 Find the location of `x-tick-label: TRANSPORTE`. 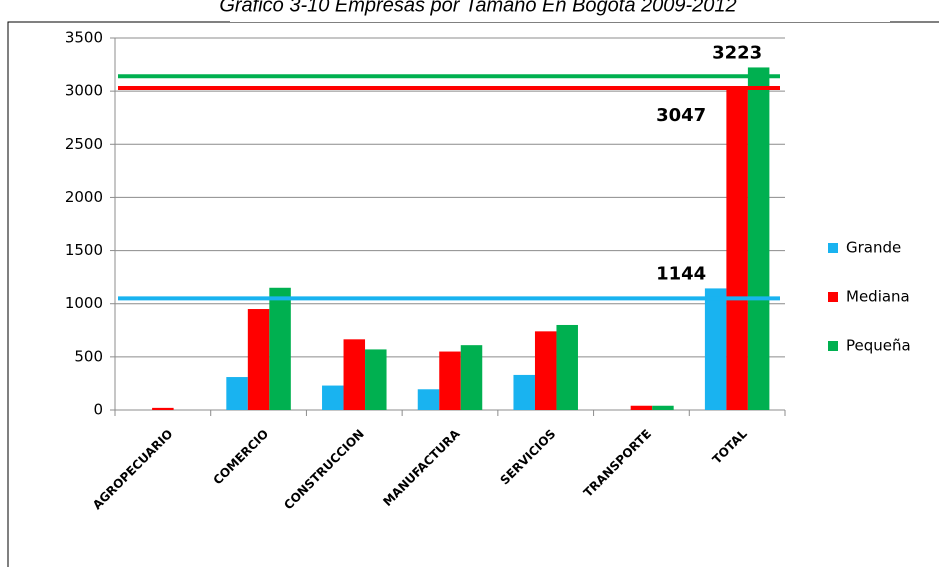

x-tick-label: TRANSPORTE is located at coordinates (617, 463).